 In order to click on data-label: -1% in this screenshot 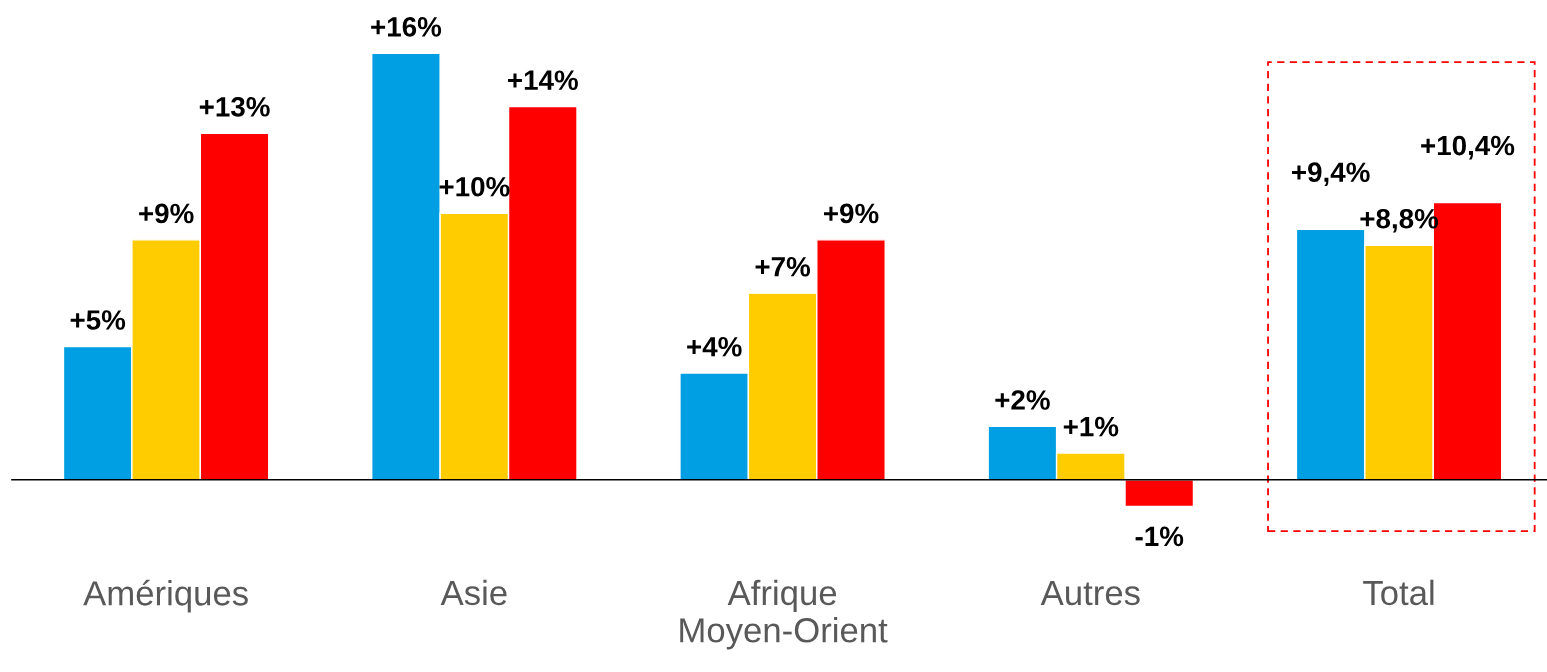, I will do `click(1159, 536)`.